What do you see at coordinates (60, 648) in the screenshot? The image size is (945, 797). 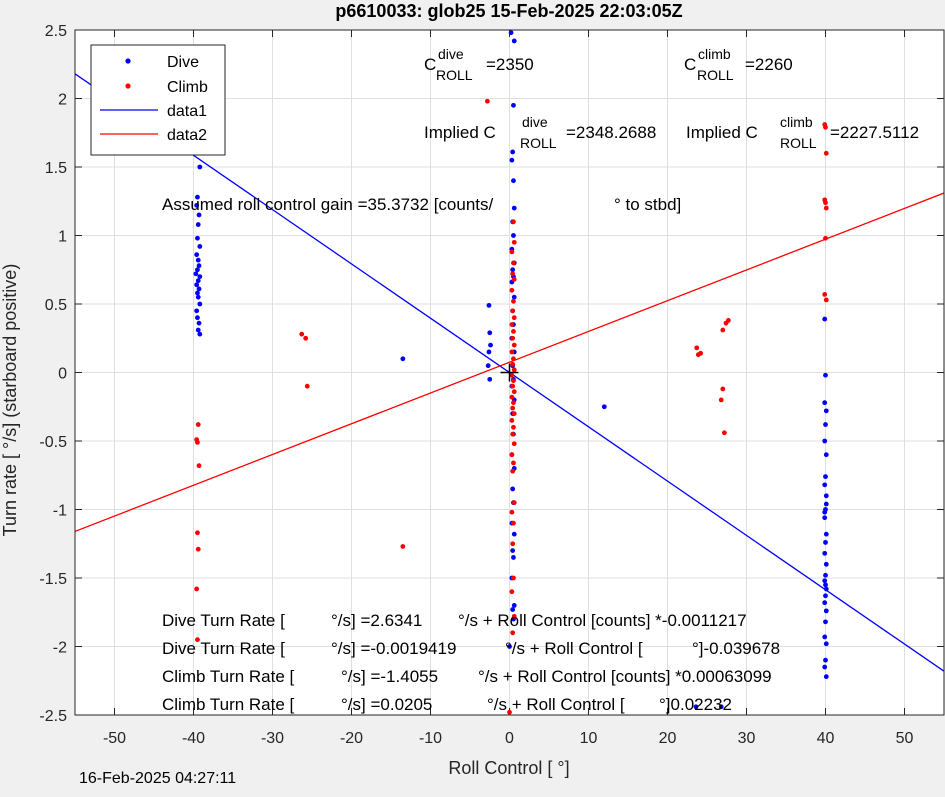 I see `y-tick-label: -2` at bounding box center [60, 648].